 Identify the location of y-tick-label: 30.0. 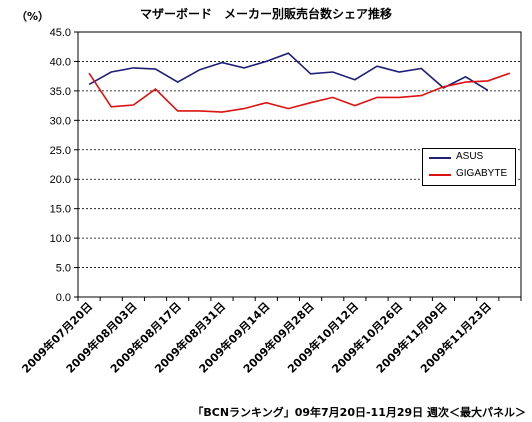
(60, 121).